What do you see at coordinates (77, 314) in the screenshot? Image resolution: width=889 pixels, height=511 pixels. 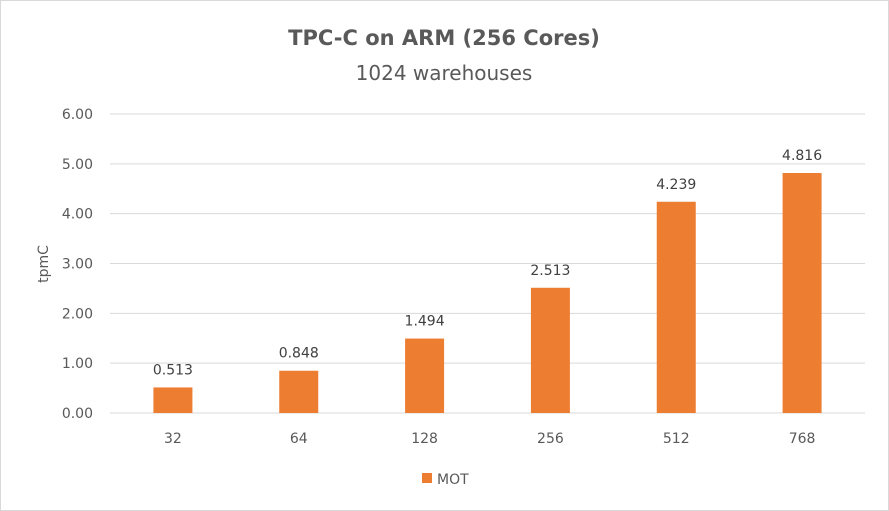 I see `y-tick-label: 2.00` at bounding box center [77, 314].